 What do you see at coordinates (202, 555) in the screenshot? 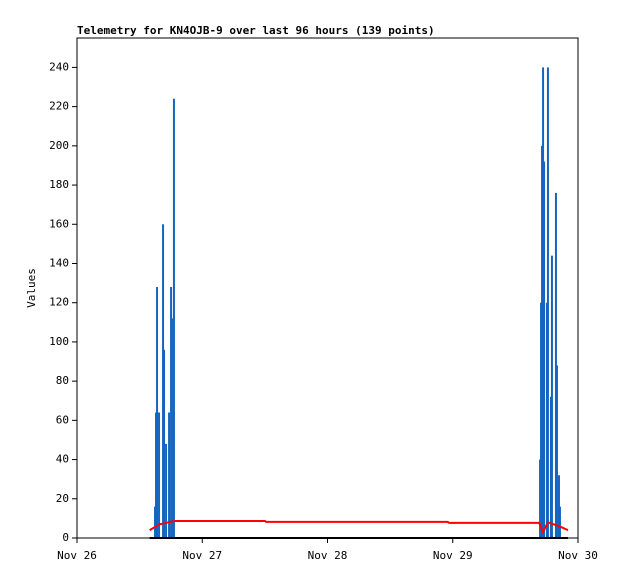
I see `x-tick-label: Nov 27` at bounding box center [202, 555].